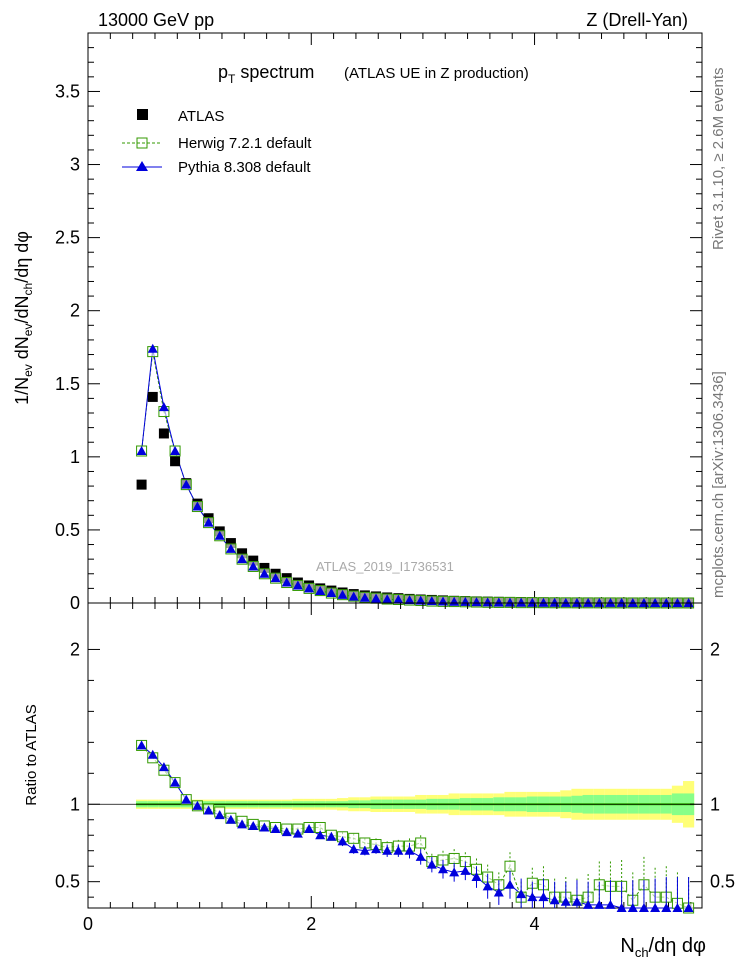  What do you see at coordinates (201, 116) in the screenshot?
I see `legend-atlas-label: ATLAS` at bounding box center [201, 116].